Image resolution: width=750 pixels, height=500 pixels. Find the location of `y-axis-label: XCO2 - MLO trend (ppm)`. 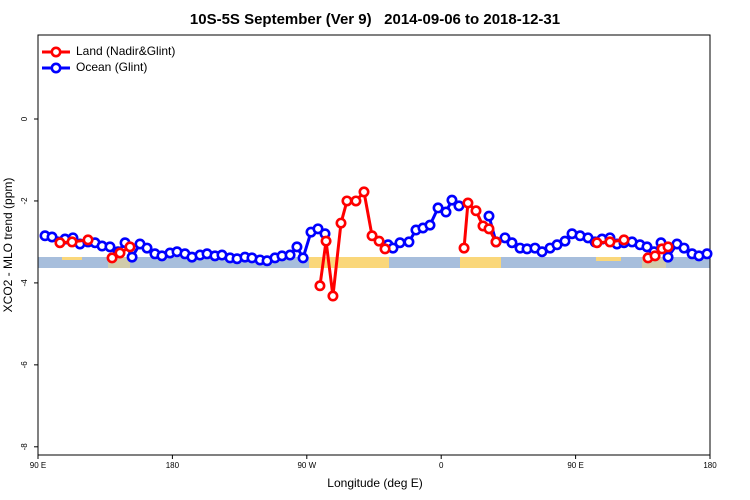

y-axis-label: XCO2 - MLO trend (ppm) is located at coordinates (8, 245).